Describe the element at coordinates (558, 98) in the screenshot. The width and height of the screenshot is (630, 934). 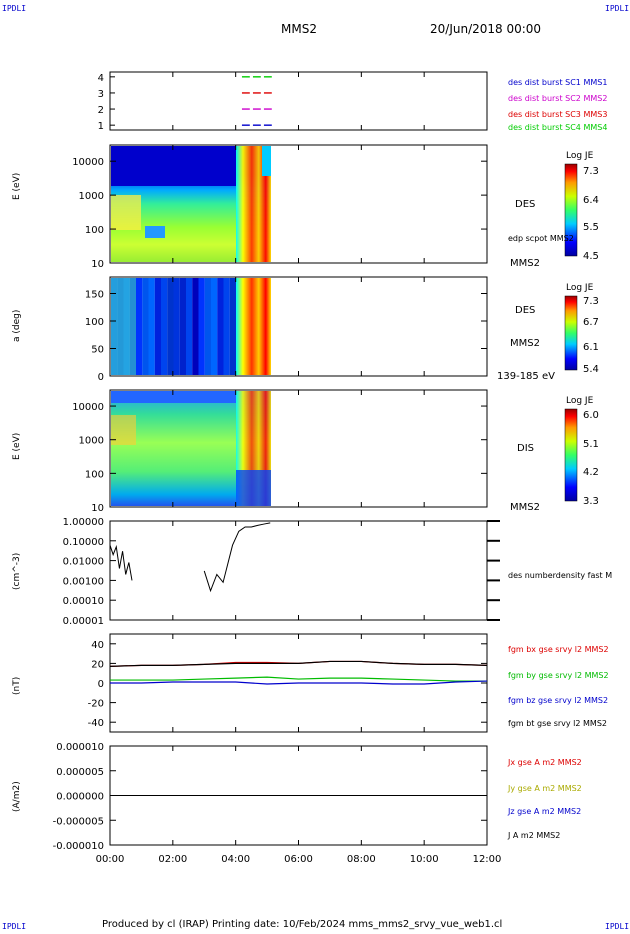
I see `legend-burst-mms2: des dist burst SC2 MMS2` at that location.